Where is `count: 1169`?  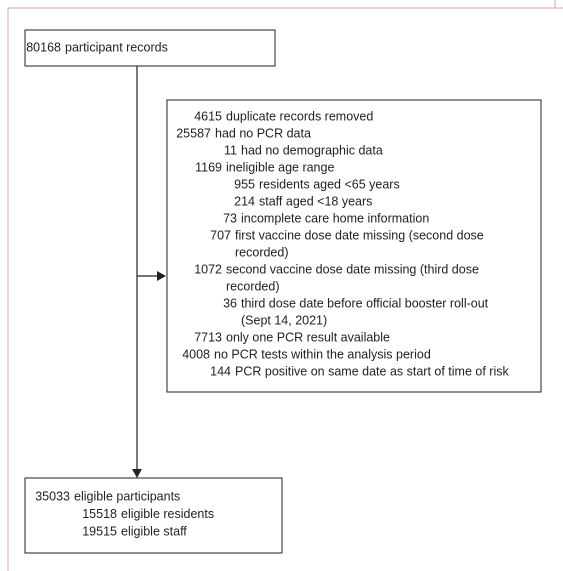
count: 1169 is located at coordinates (208, 167).